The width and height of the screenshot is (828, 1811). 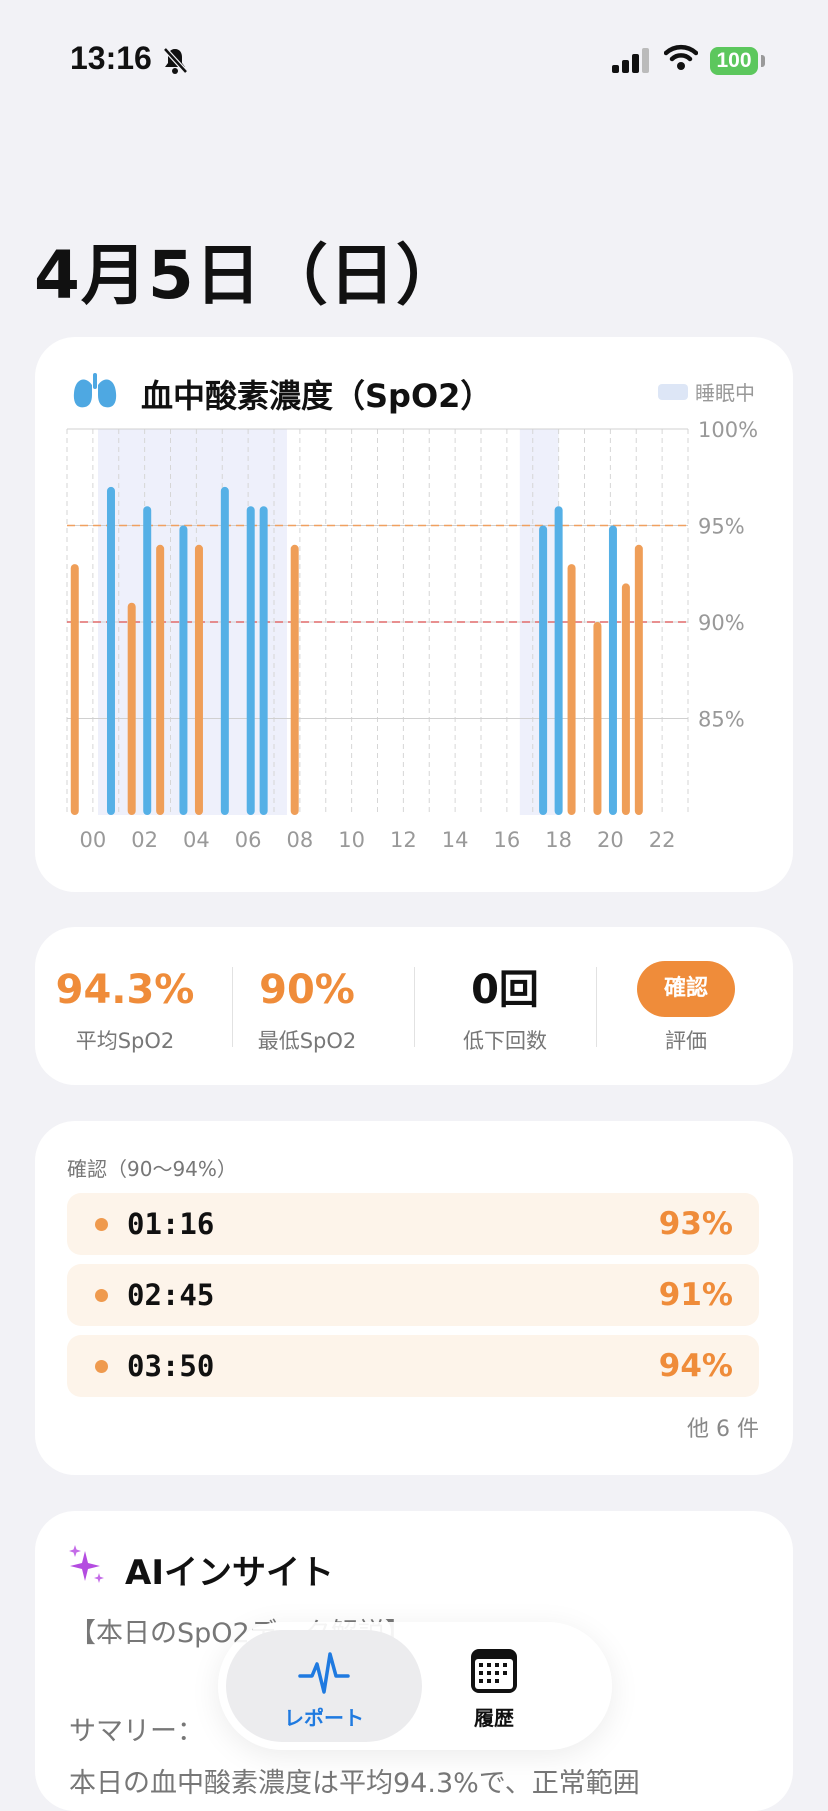 What do you see at coordinates (175, 60) in the screenshot?
I see `bell-slash-icon` at bounding box center [175, 60].